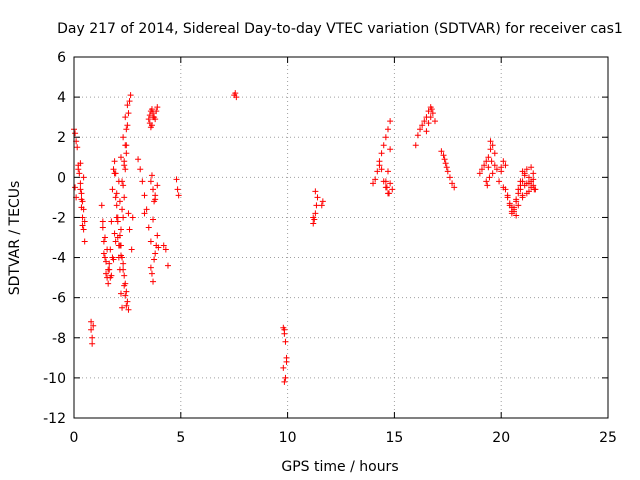 The image size is (640, 480). Describe the element at coordinates (74, 438) in the screenshot. I see `x-tick-label: 0` at that location.